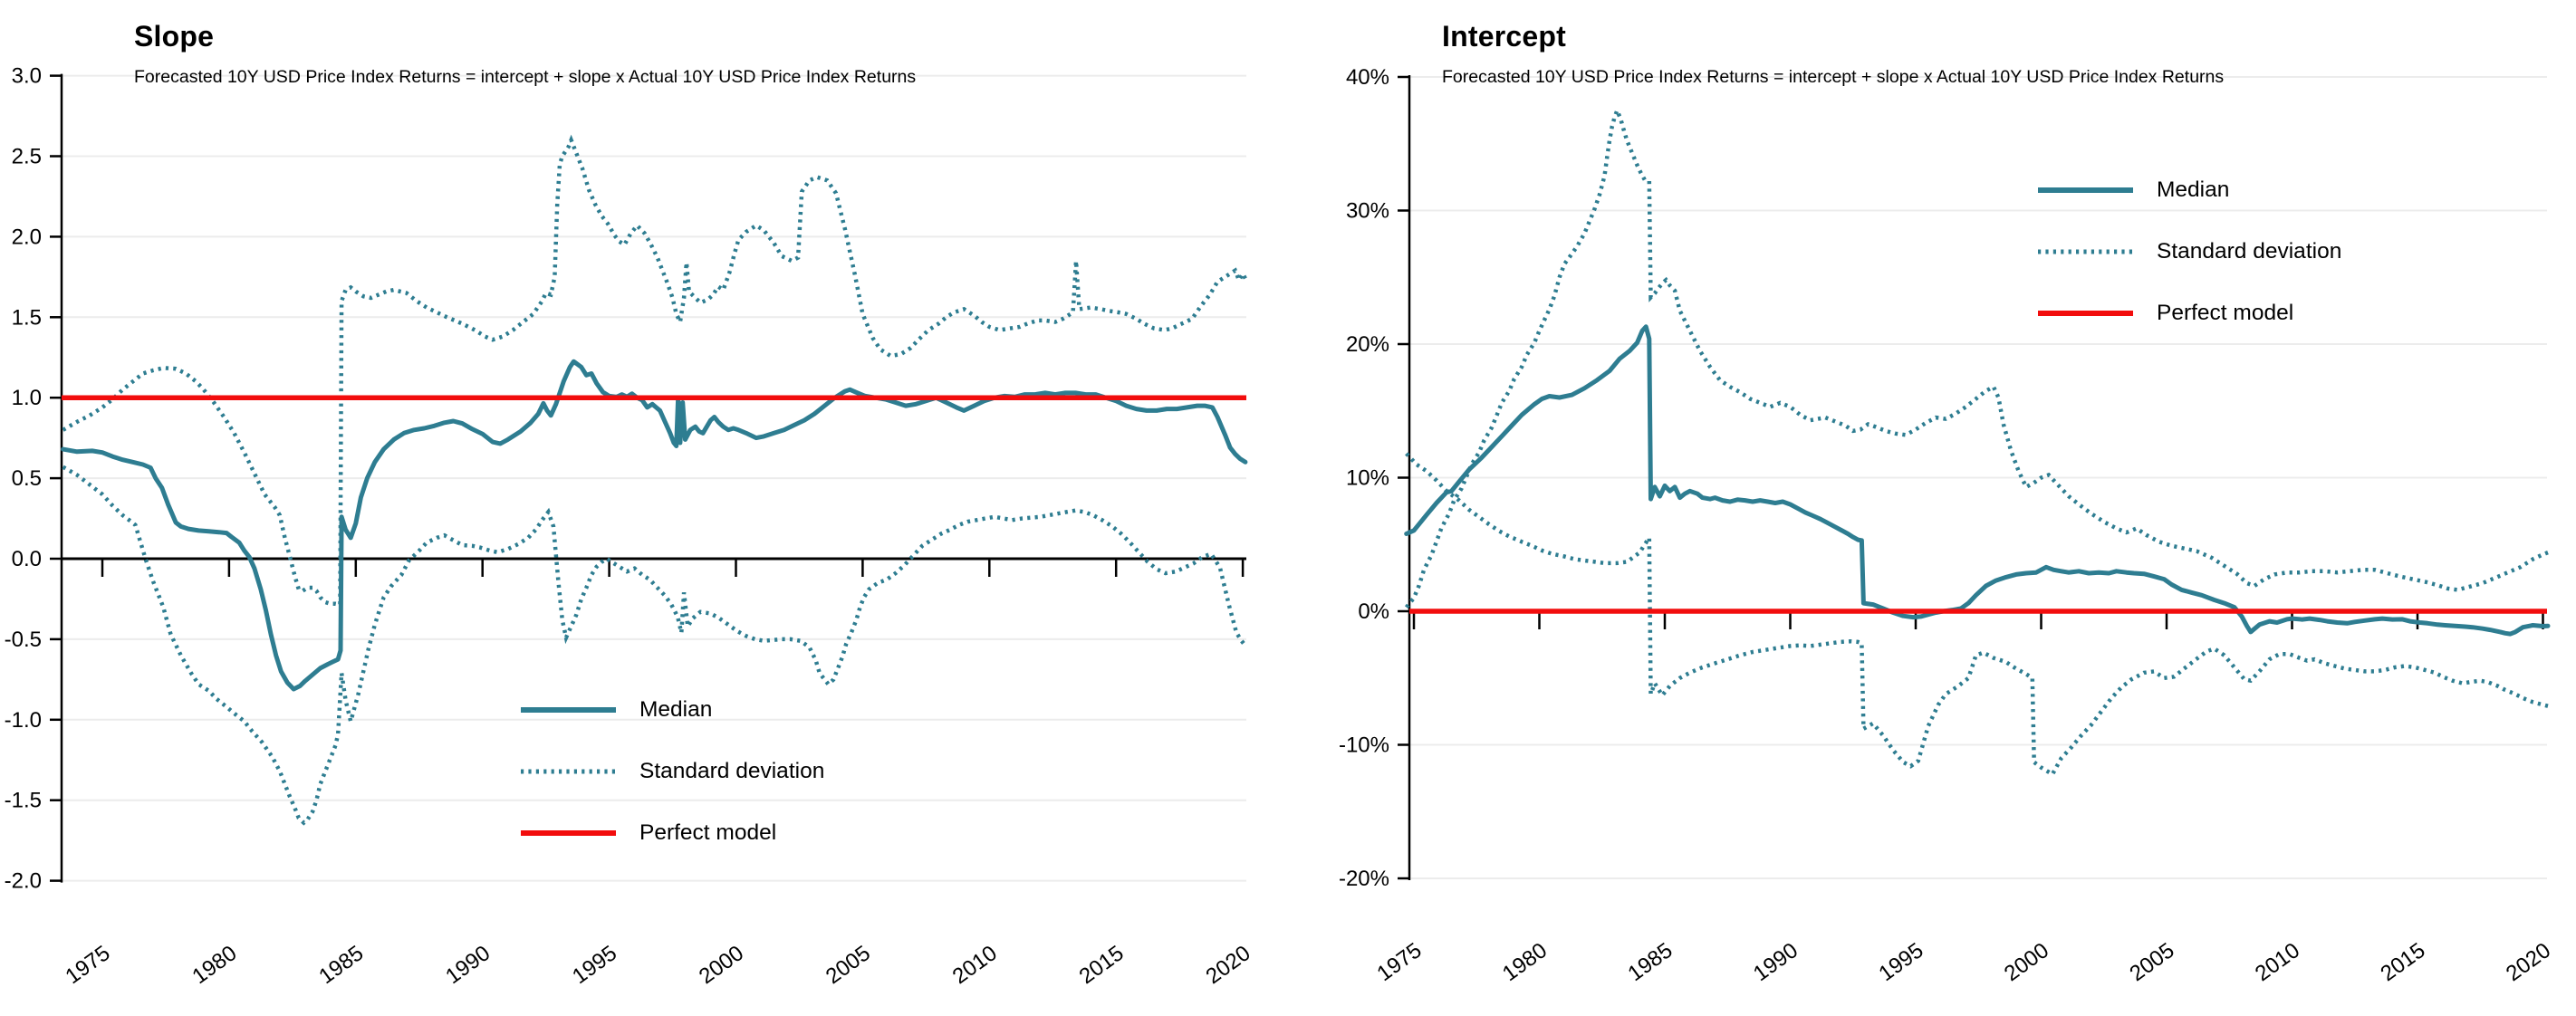 This screenshot has height=1016, width=2576. I want to click on median-line, so click(1977, 481).